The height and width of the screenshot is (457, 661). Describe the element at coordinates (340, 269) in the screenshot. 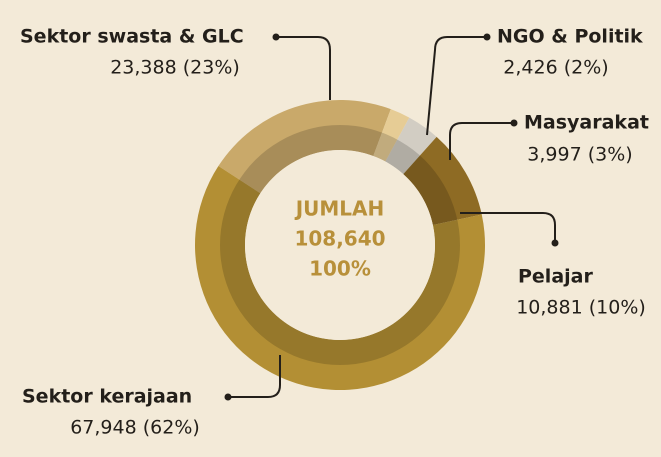

I see `center-text: 100%` at that location.